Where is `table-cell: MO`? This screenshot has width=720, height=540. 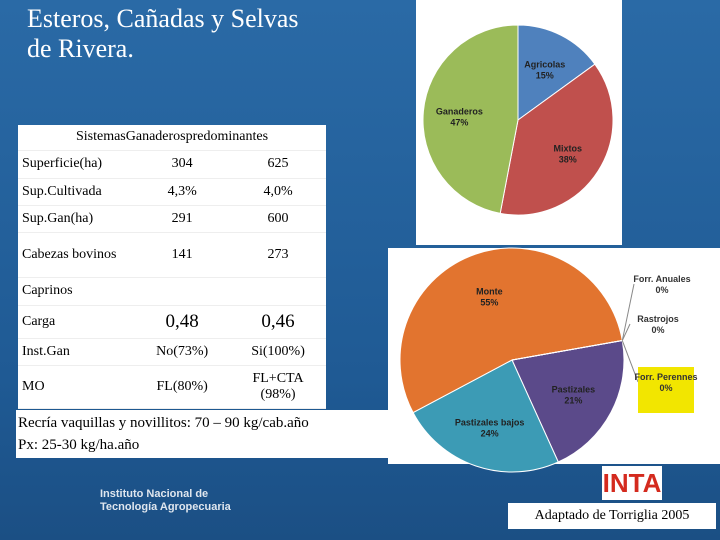 table-cell: MO is located at coordinates (76, 387).